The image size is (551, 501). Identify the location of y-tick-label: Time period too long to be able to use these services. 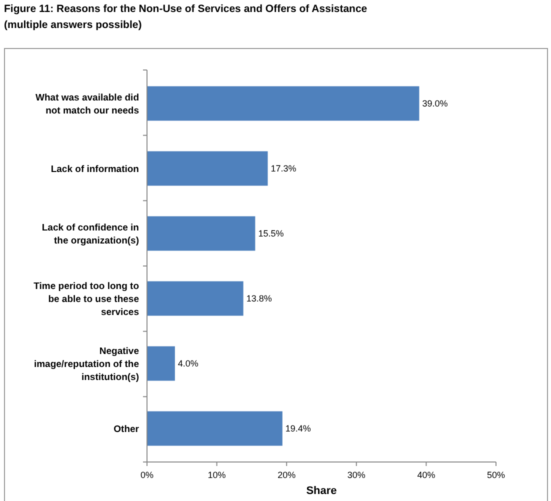
(87, 299).